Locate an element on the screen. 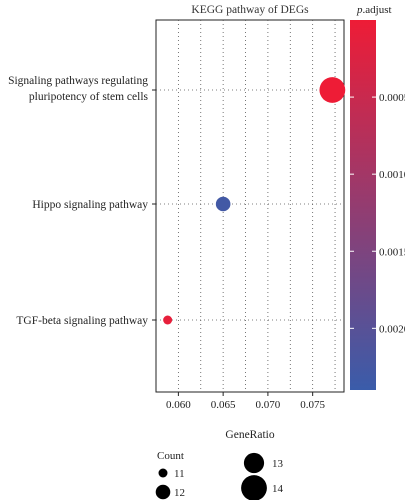 This screenshot has width=405, height=500. color-legend-tick-label: 0.0020 is located at coordinates (392, 329).